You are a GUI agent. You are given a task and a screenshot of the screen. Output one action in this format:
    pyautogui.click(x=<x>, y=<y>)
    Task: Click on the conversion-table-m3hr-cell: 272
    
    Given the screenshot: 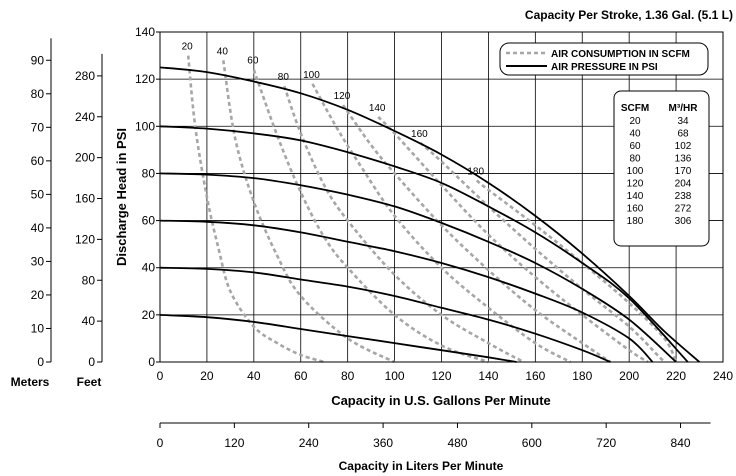 What is the action you would take?
    pyautogui.click(x=683, y=209)
    